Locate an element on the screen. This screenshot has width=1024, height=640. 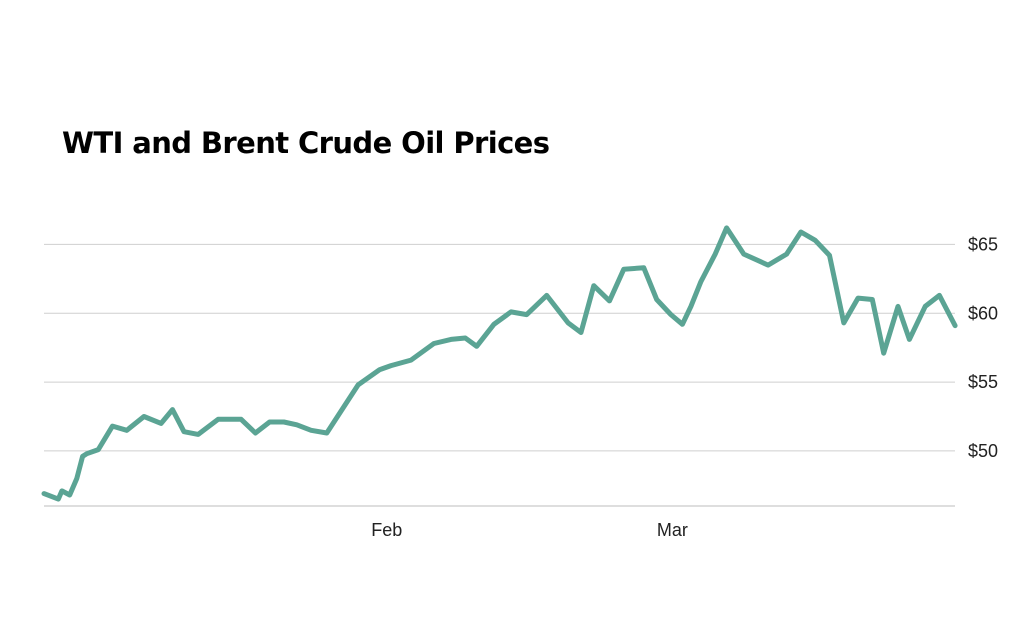
y-tick-label: $65 is located at coordinates (983, 244).